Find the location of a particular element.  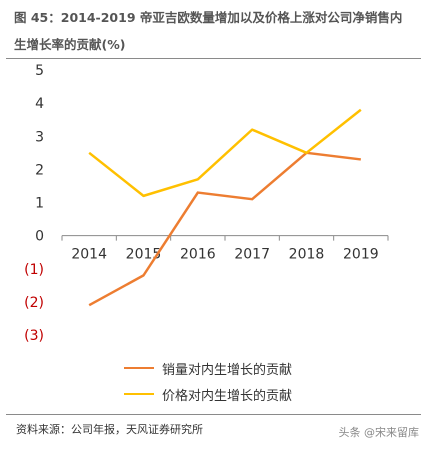

x-tick-label: 2017 is located at coordinates (252, 255).